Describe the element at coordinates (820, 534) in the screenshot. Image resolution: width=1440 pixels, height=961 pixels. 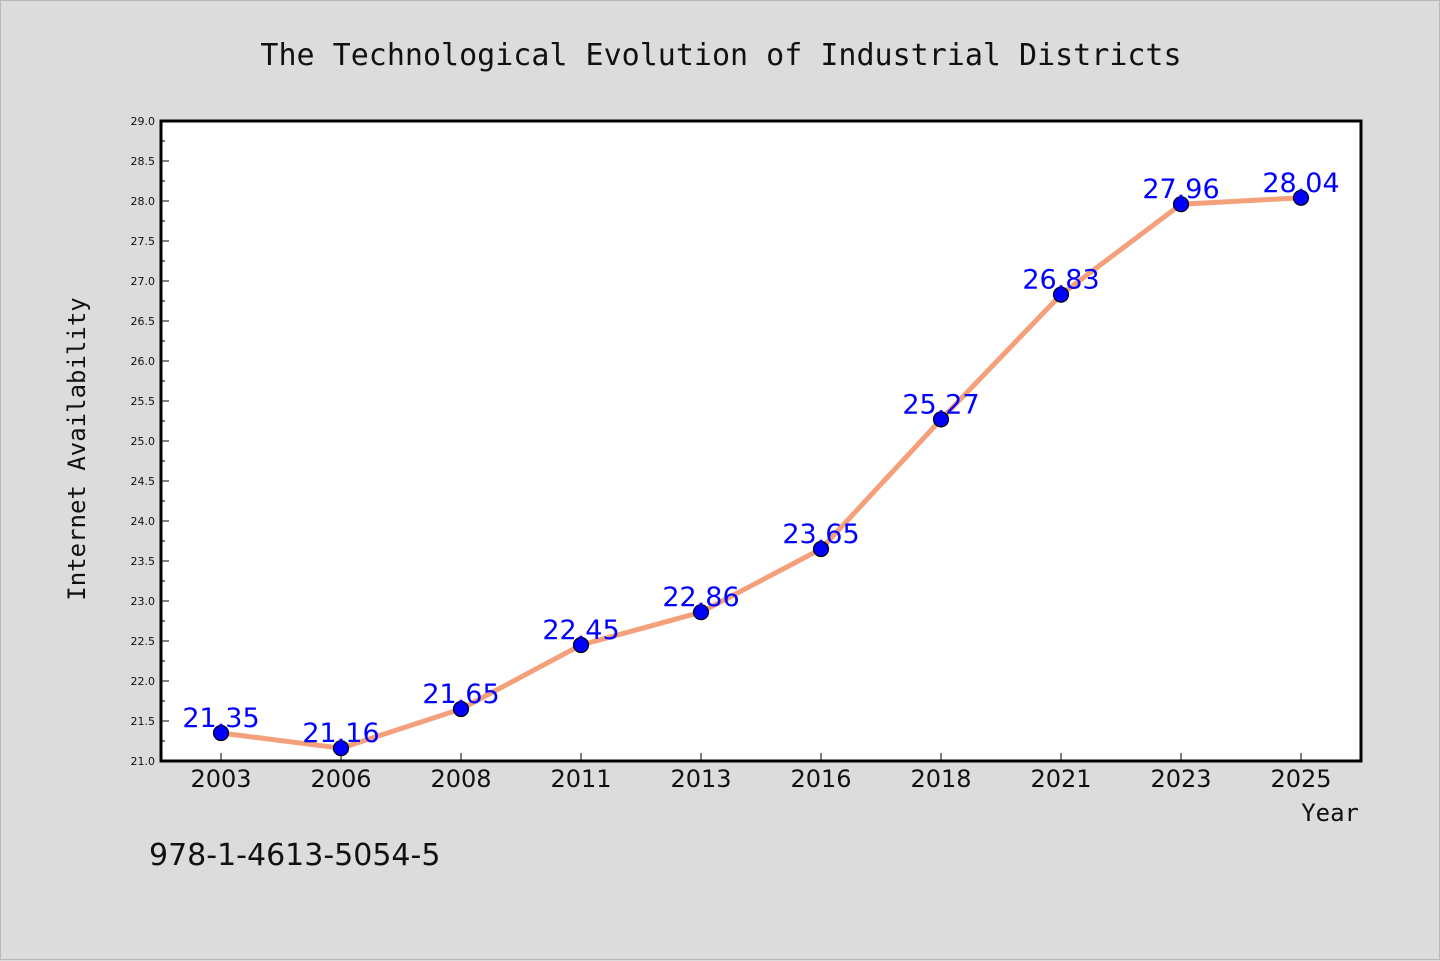
I see `data-label: 23.65` at that location.